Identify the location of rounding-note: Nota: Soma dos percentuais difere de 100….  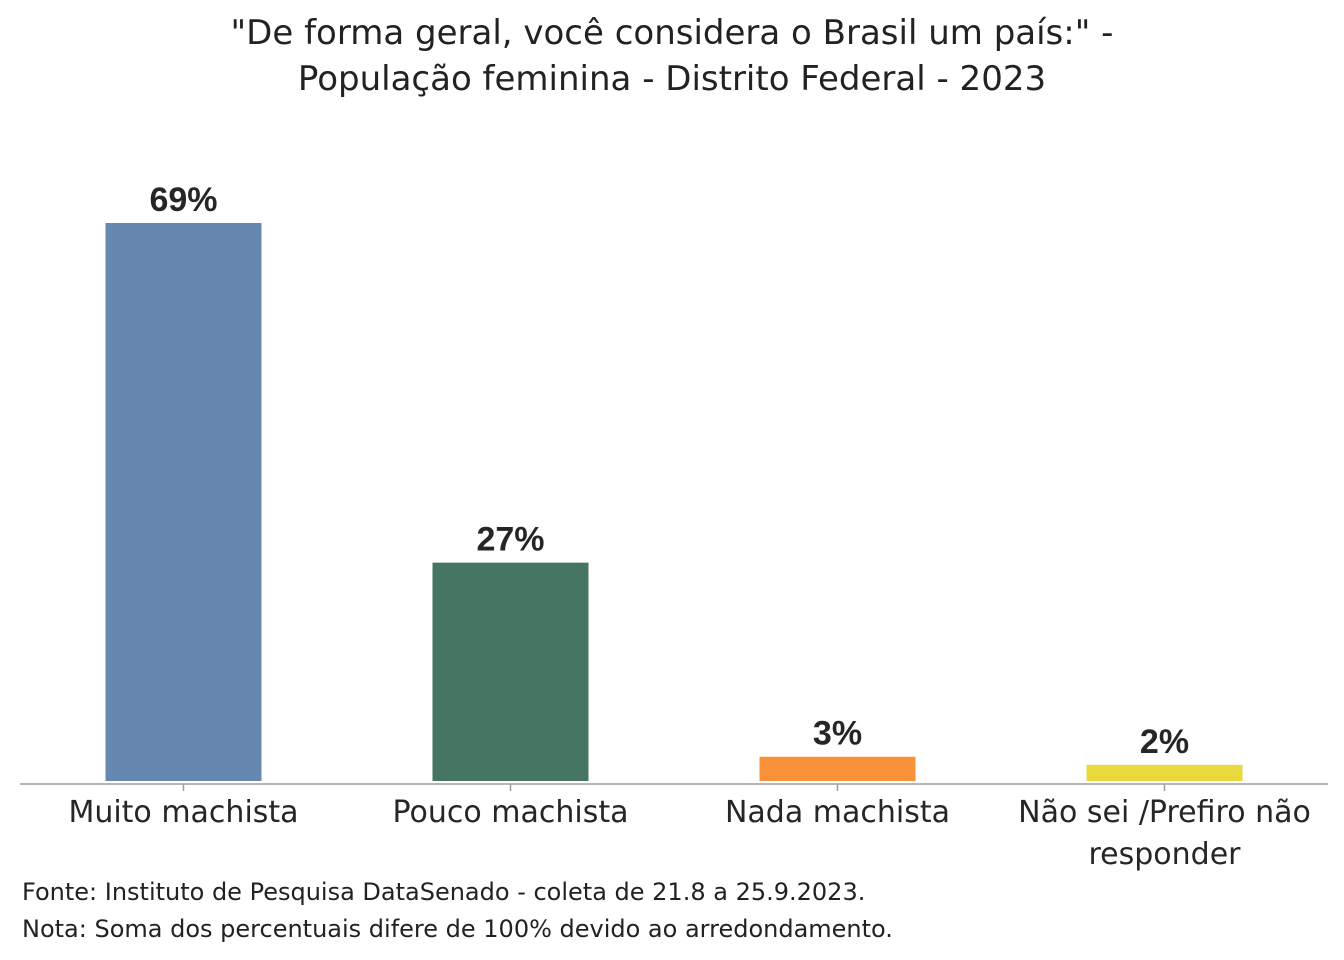
(457, 929).